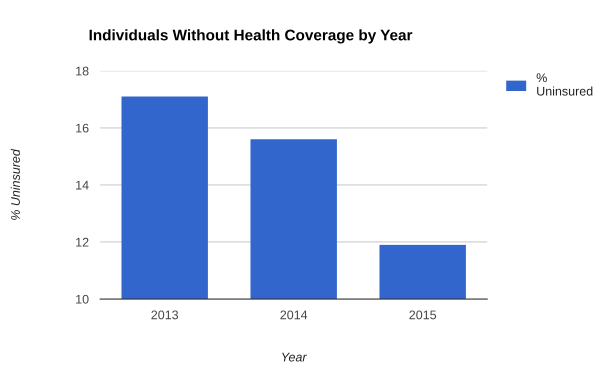 This screenshot has width=600, height=371. I want to click on y-tick-label: 18, so click(82, 71).